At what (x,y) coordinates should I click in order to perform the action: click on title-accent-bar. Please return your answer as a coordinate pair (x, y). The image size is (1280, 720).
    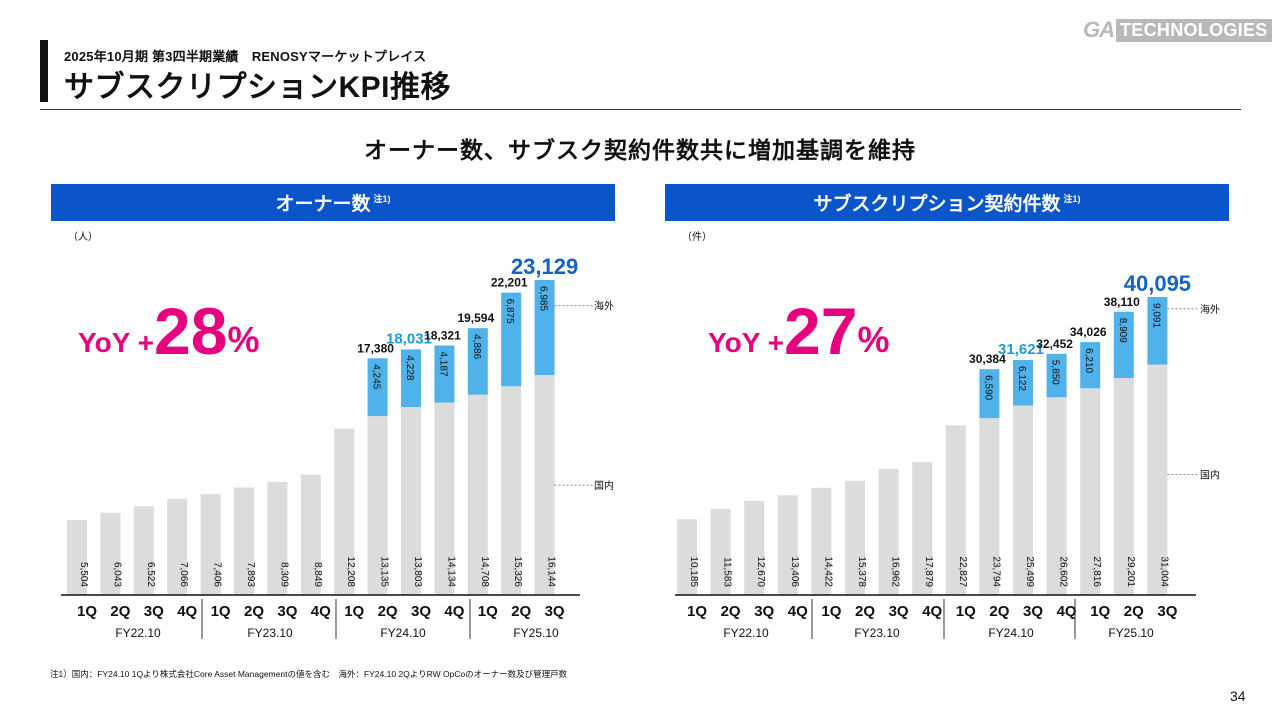
    Looking at the image, I should click on (44, 71).